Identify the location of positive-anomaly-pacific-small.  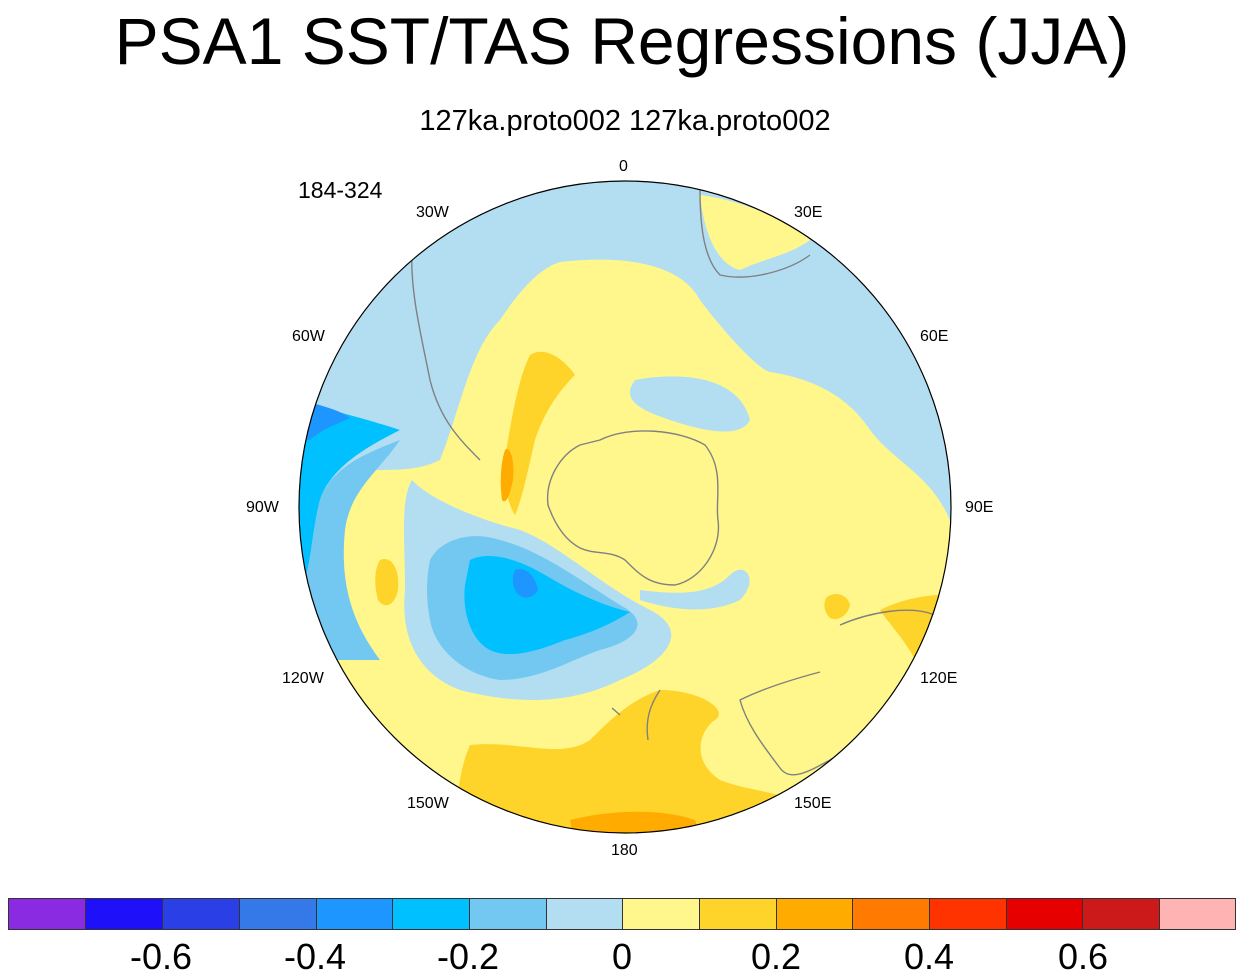
(387, 582).